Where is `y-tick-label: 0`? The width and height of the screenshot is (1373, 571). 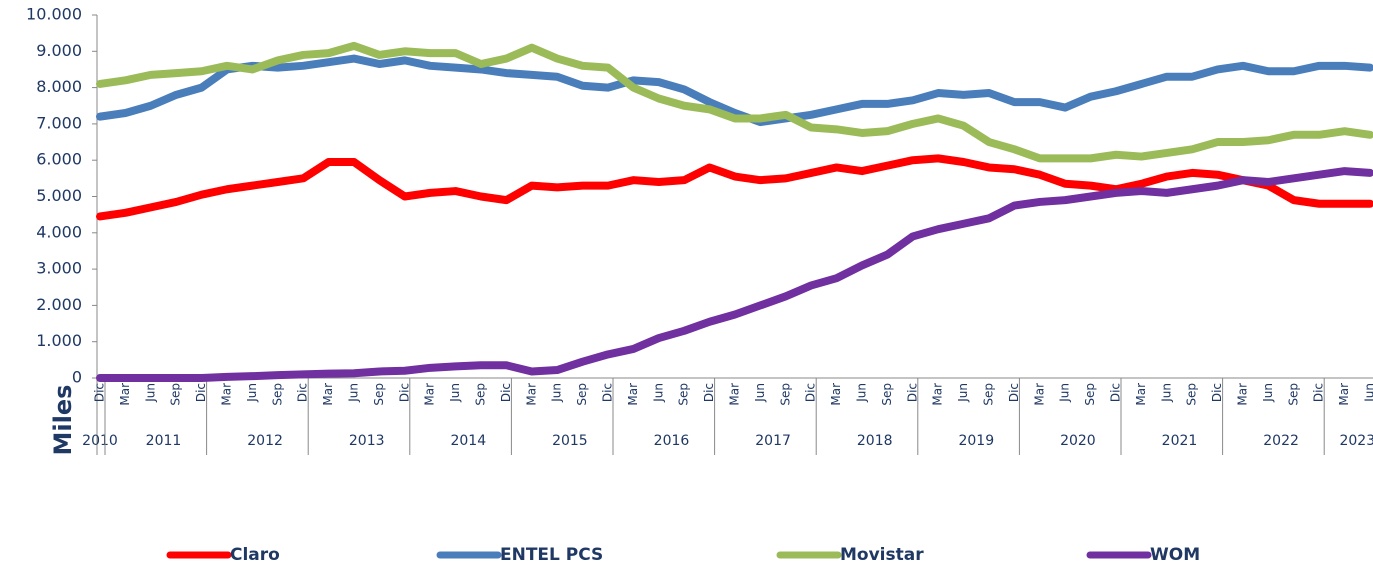
y-tick-label: 0 is located at coordinates (77, 377).